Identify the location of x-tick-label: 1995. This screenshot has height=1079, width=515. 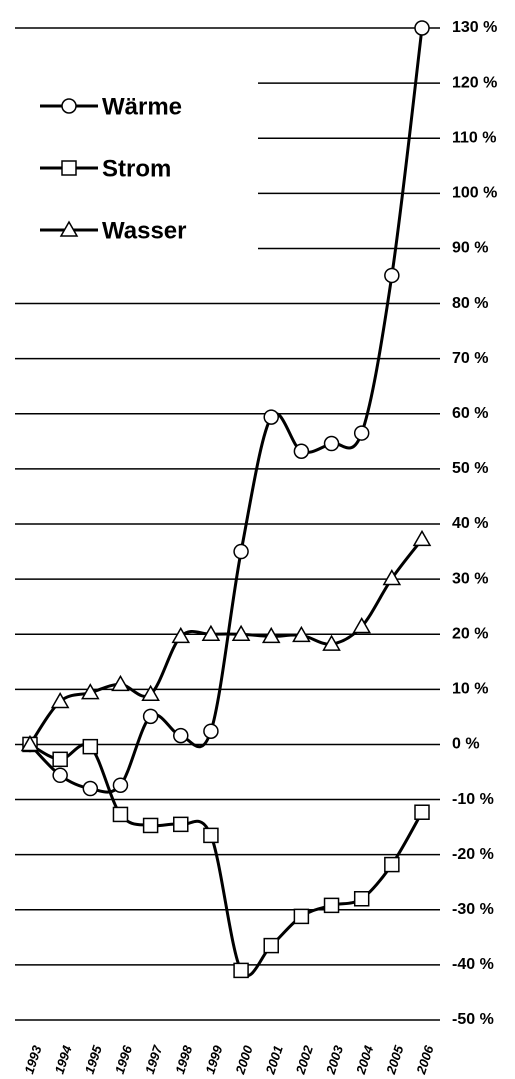
(93, 1059).